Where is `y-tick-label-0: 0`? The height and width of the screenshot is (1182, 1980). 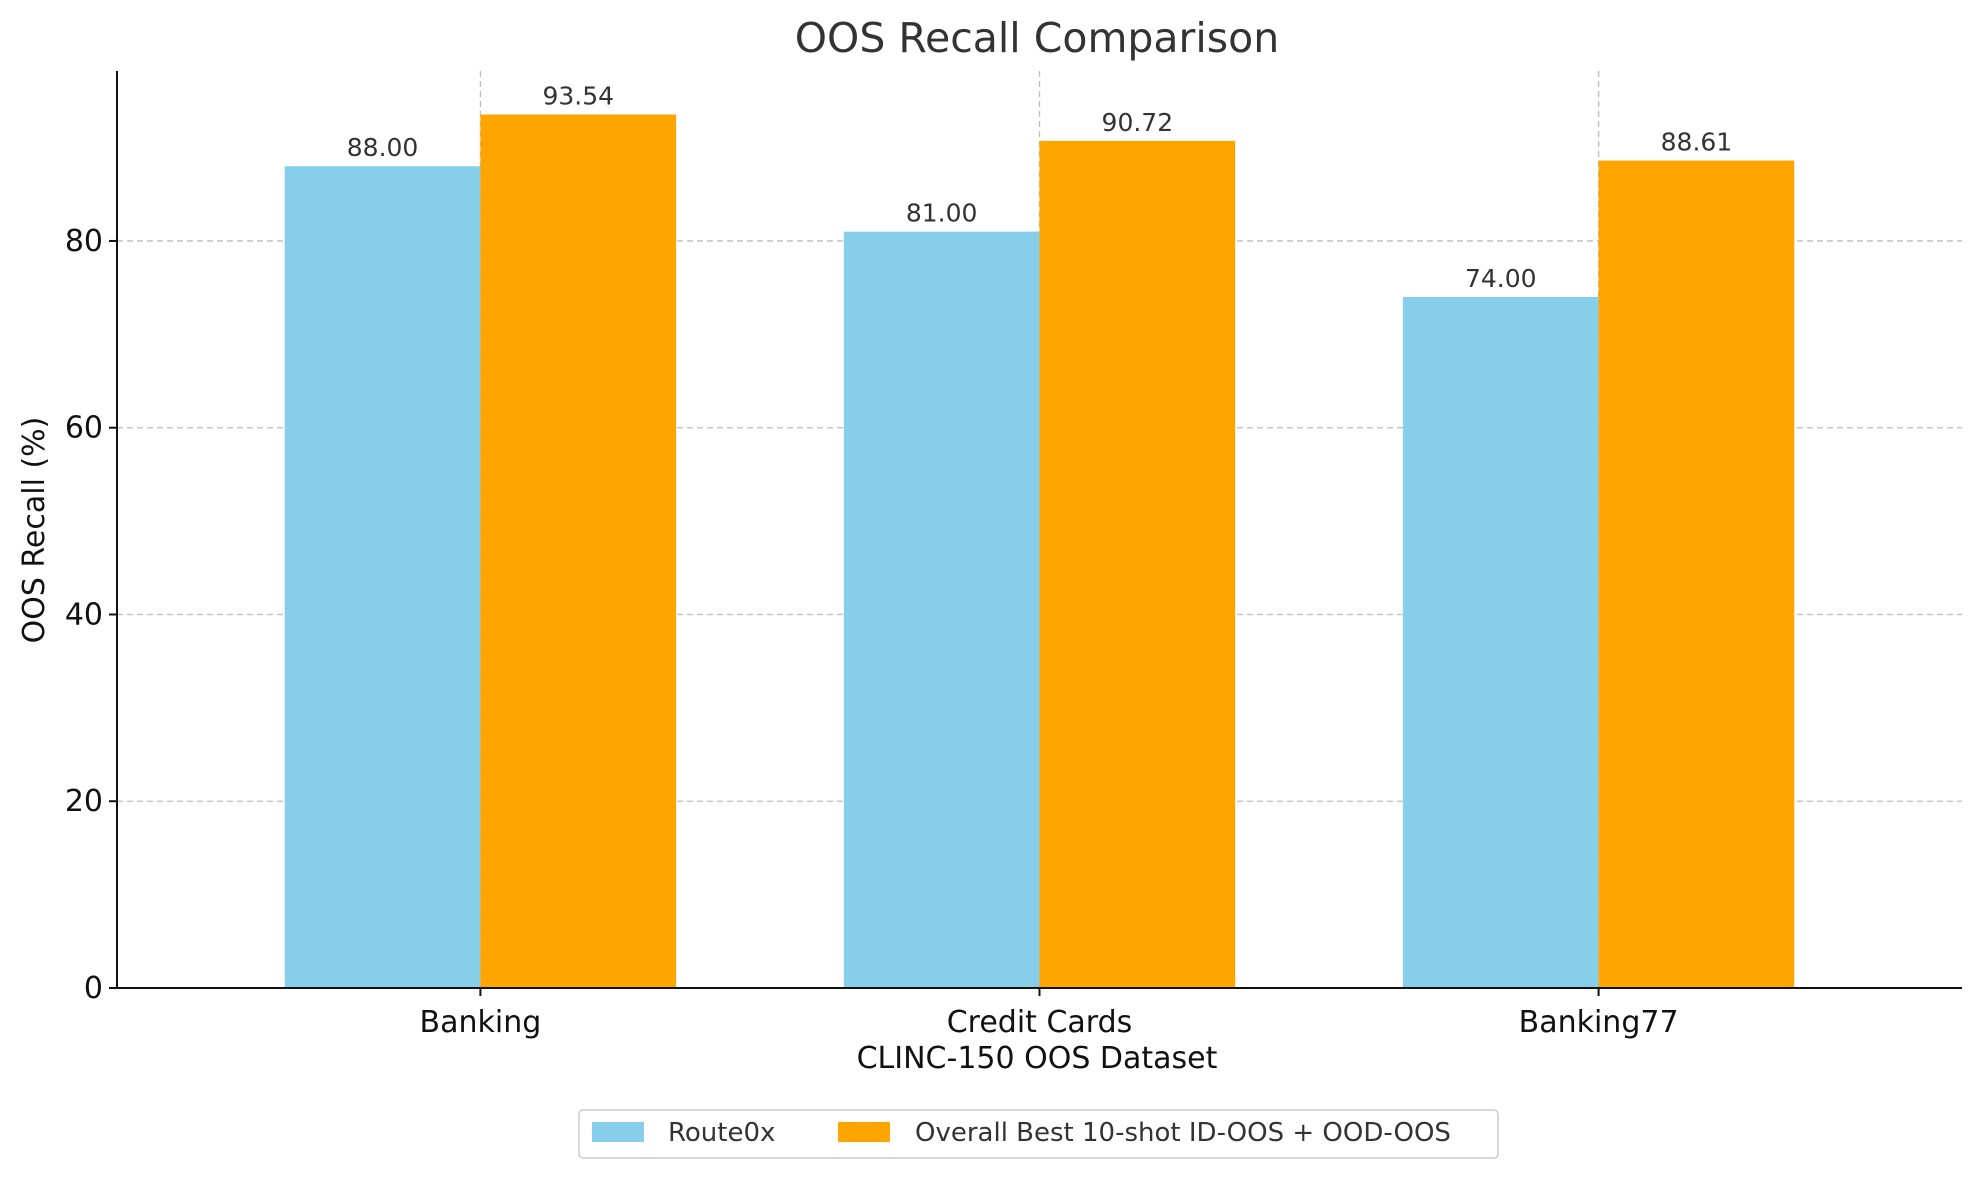 y-tick-label-0: 0 is located at coordinates (93, 988).